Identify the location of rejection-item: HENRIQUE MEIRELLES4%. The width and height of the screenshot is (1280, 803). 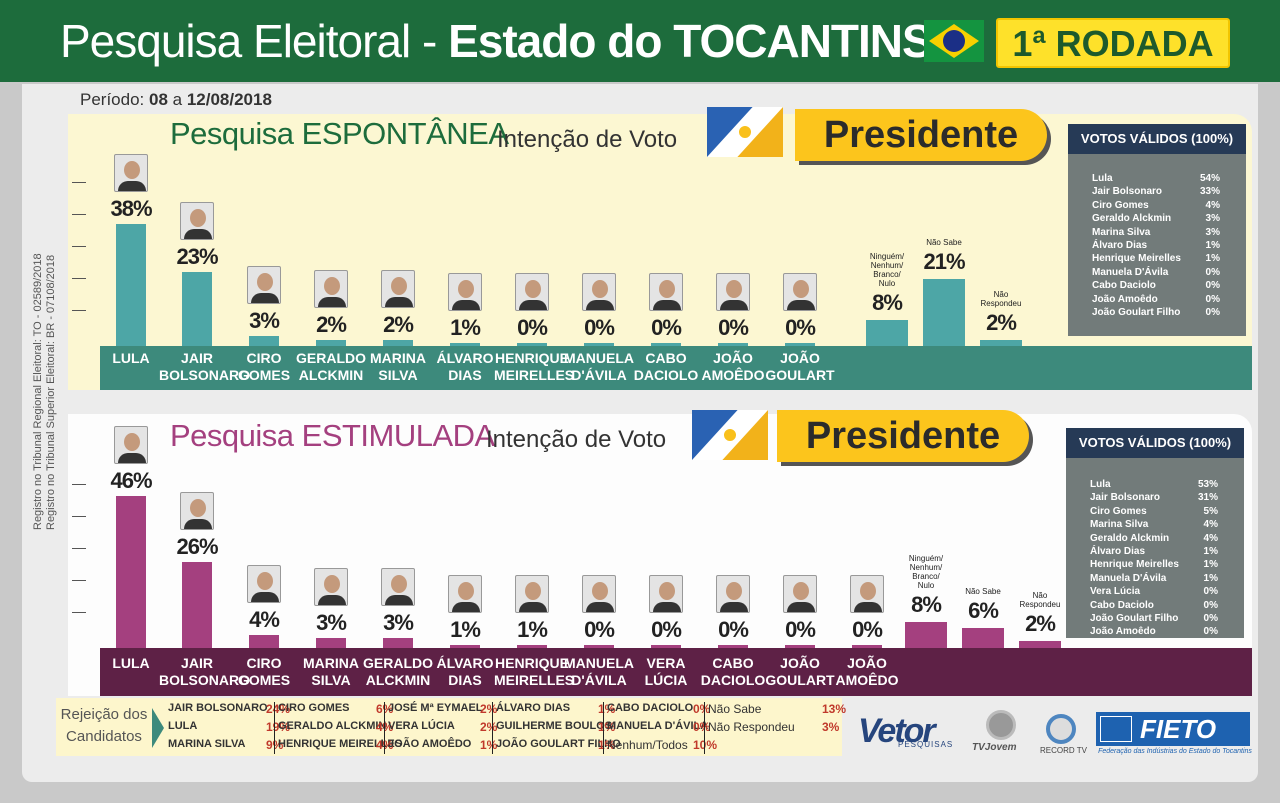
(340, 747).